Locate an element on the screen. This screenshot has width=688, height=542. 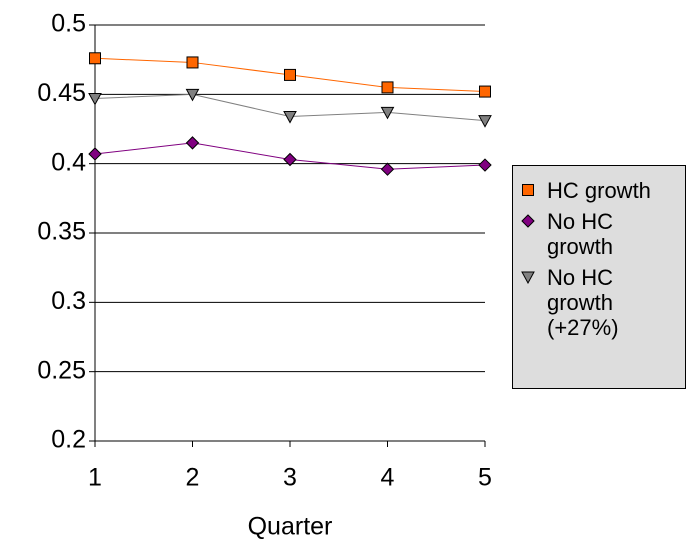
y-tick-label: 0.25 is located at coordinates (61, 370).